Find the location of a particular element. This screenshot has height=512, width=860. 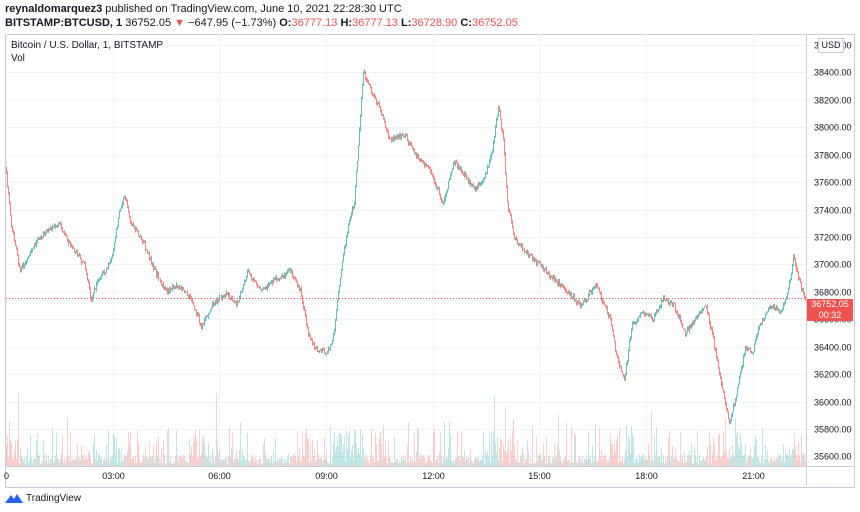

close-value: 36752.05 is located at coordinates (494, 23).